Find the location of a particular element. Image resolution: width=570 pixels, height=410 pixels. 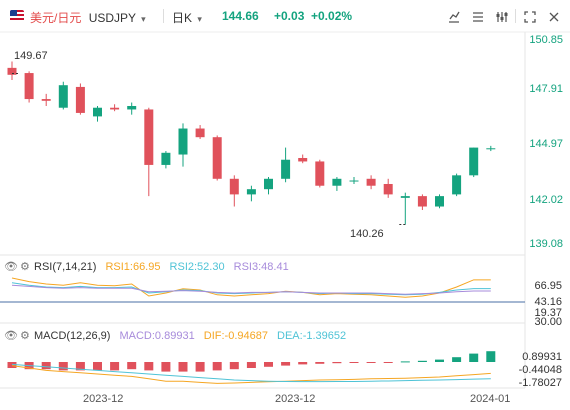

macd-axis-label: -1.78027 is located at coordinates (540, 383).